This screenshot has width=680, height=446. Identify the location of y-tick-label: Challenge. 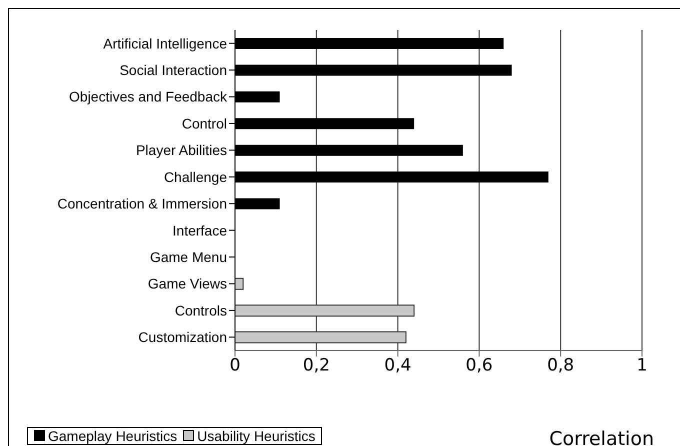
(196, 176).